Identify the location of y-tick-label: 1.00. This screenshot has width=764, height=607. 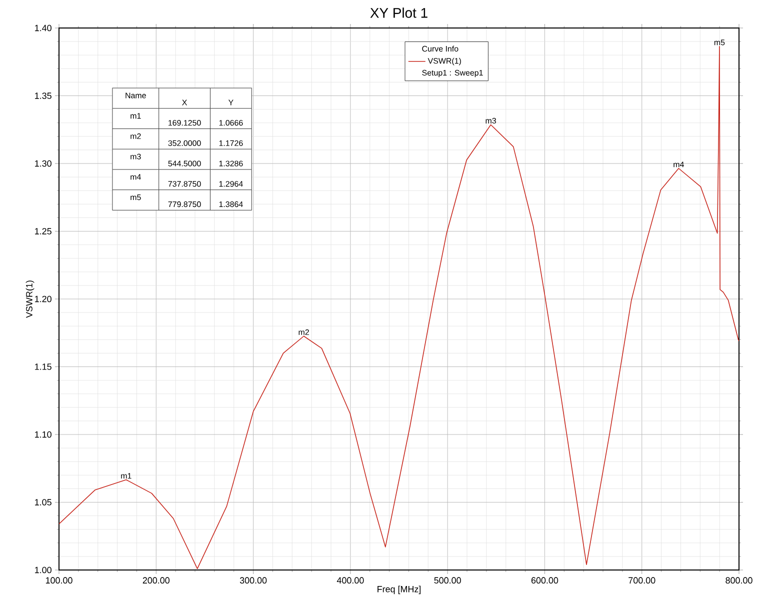
(43, 570).